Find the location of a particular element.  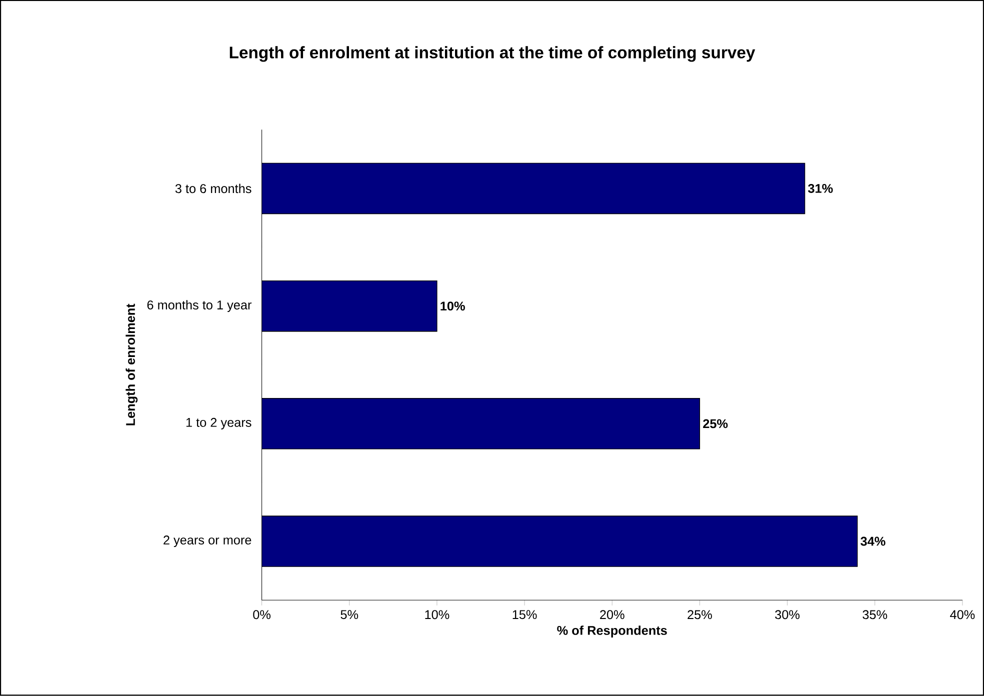

x-axis-title: % of Respondents is located at coordinates (612, 632).